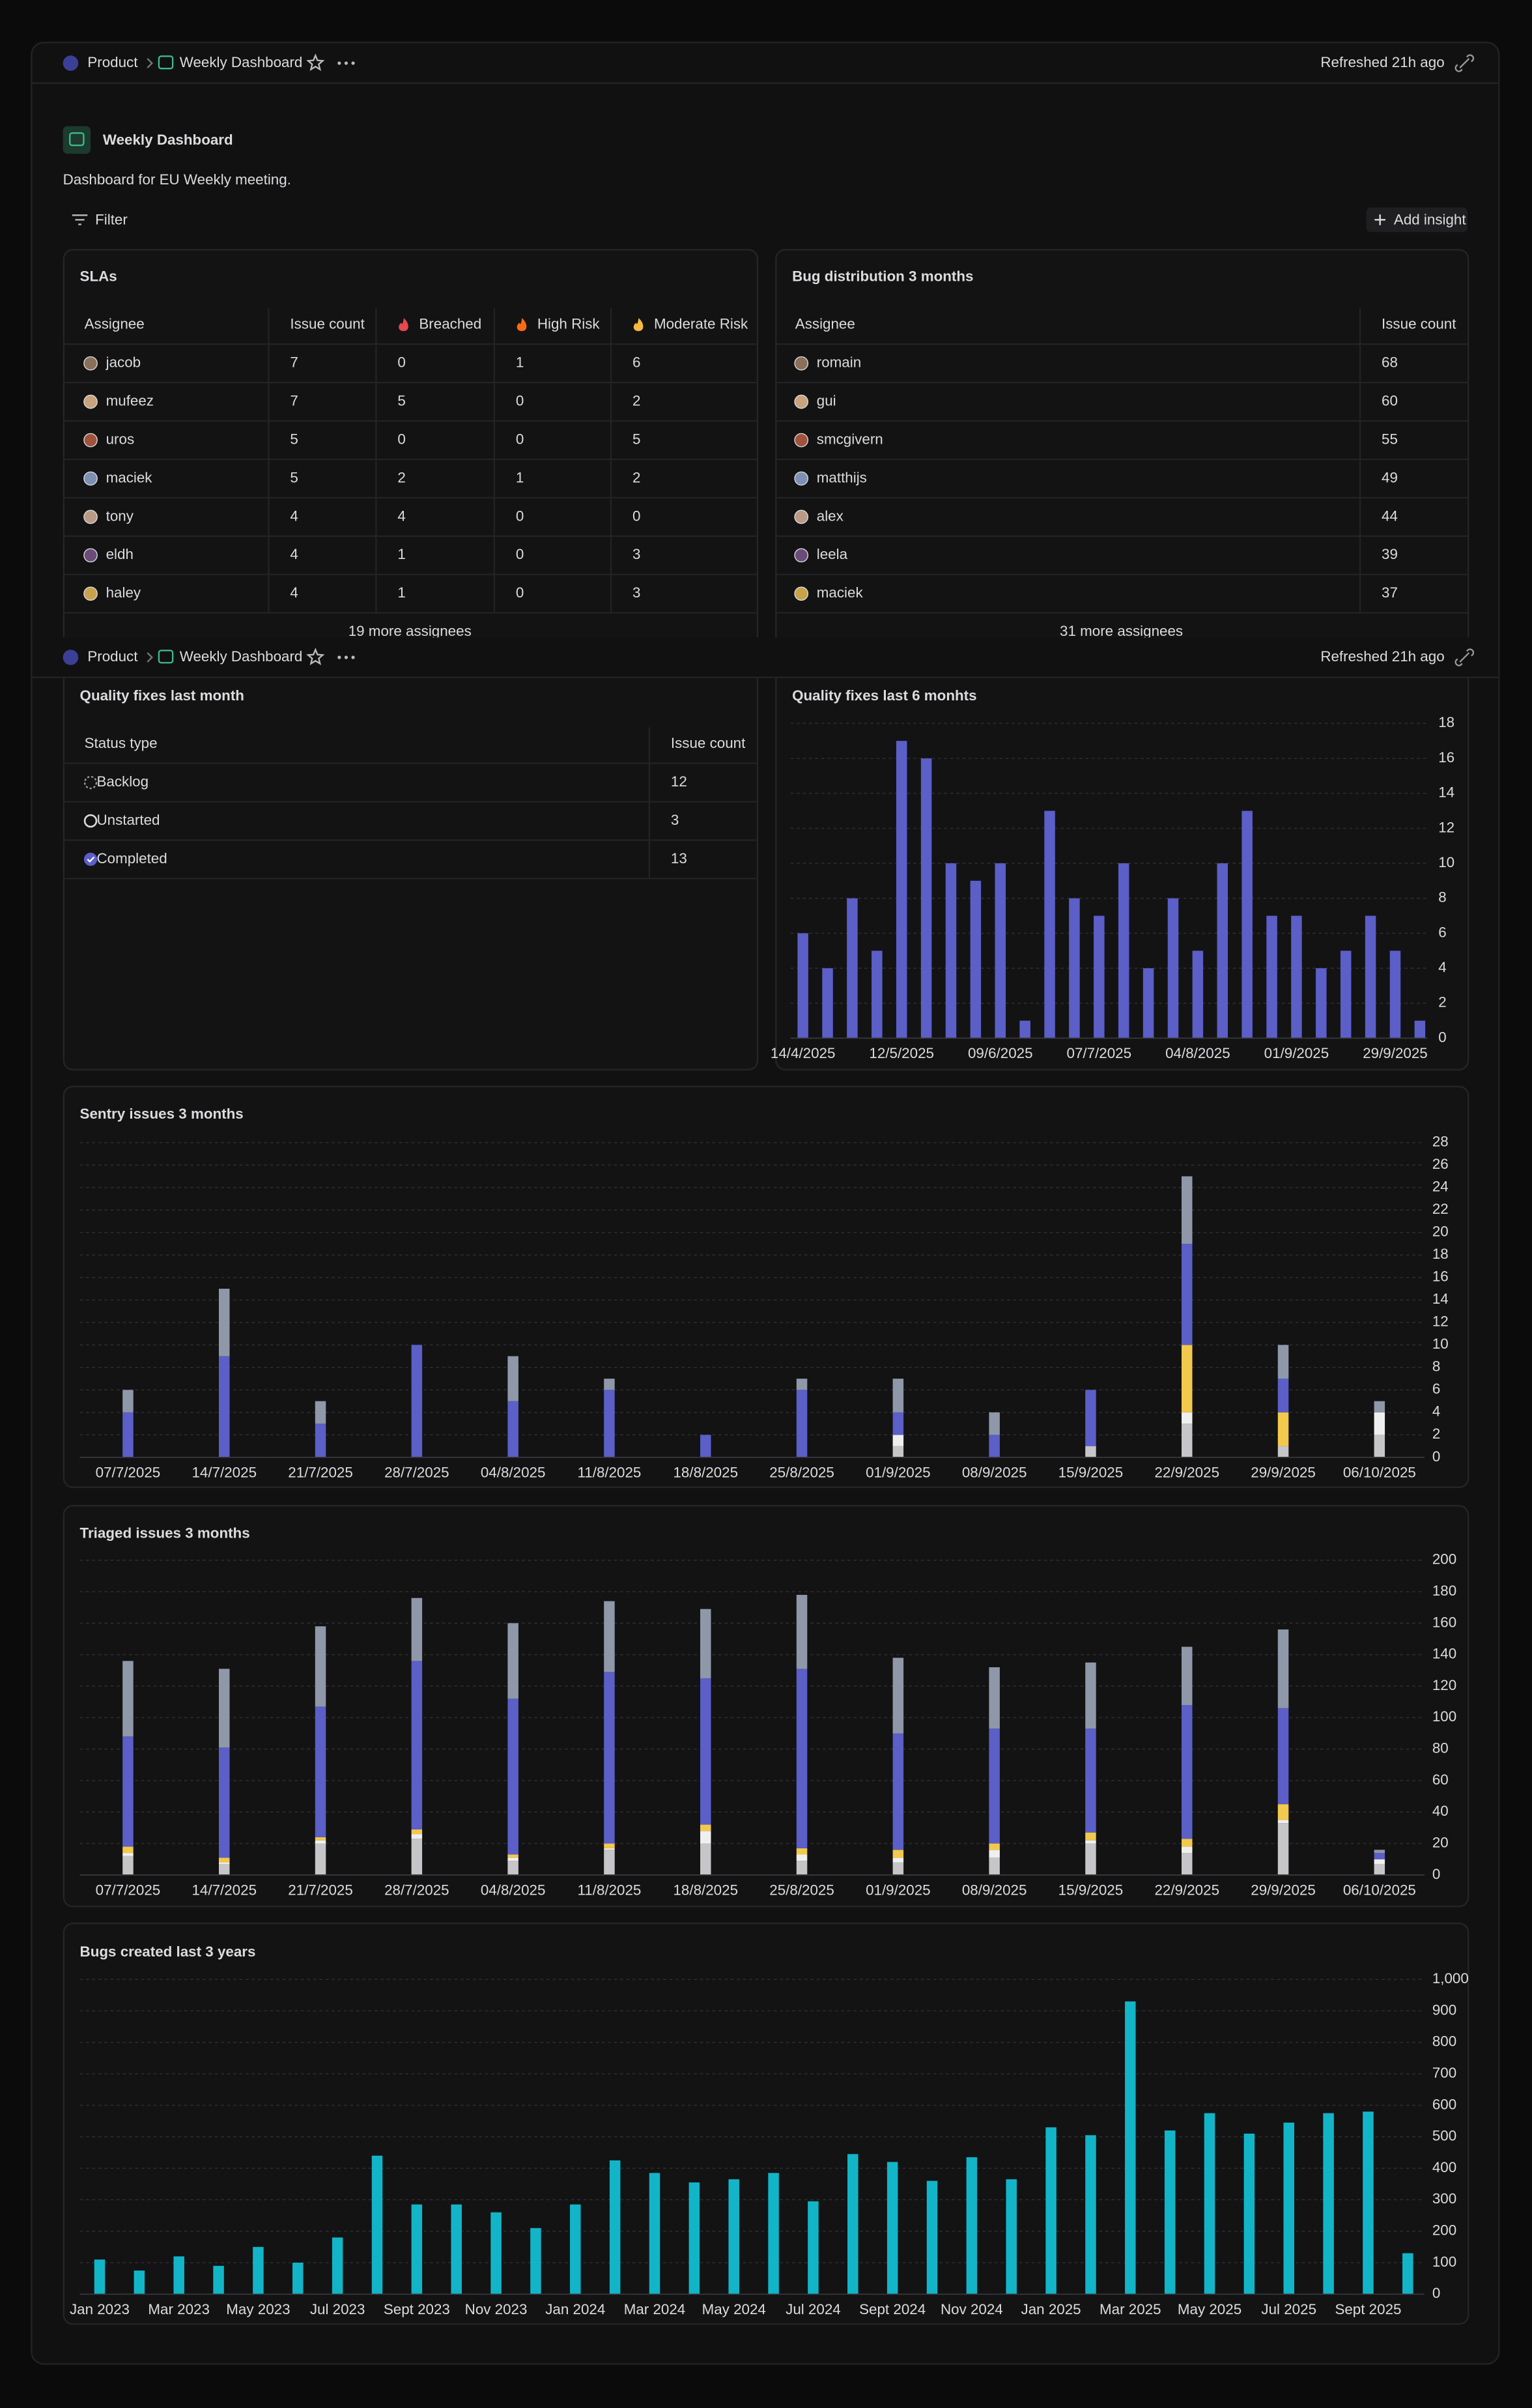 This screenshot has width=1532, height=2408. I want to click on x-tick-label: 22/9/2025, so click(1186, 1473).